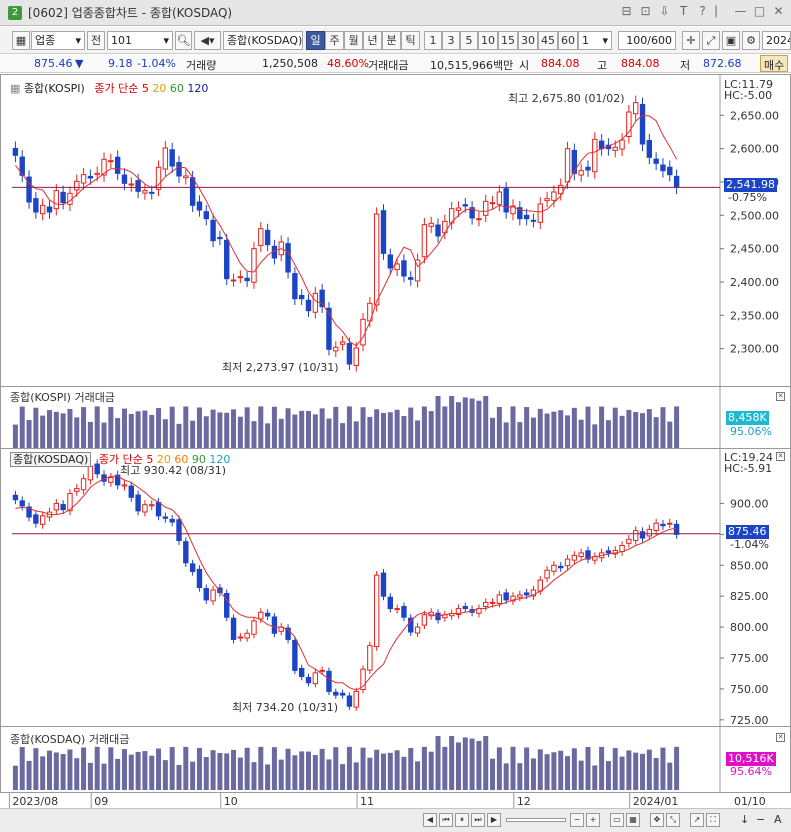 Image resolution: width=791 pixels, height=832 pixels. I want to click on help-icon: ?, so click(702, 11).